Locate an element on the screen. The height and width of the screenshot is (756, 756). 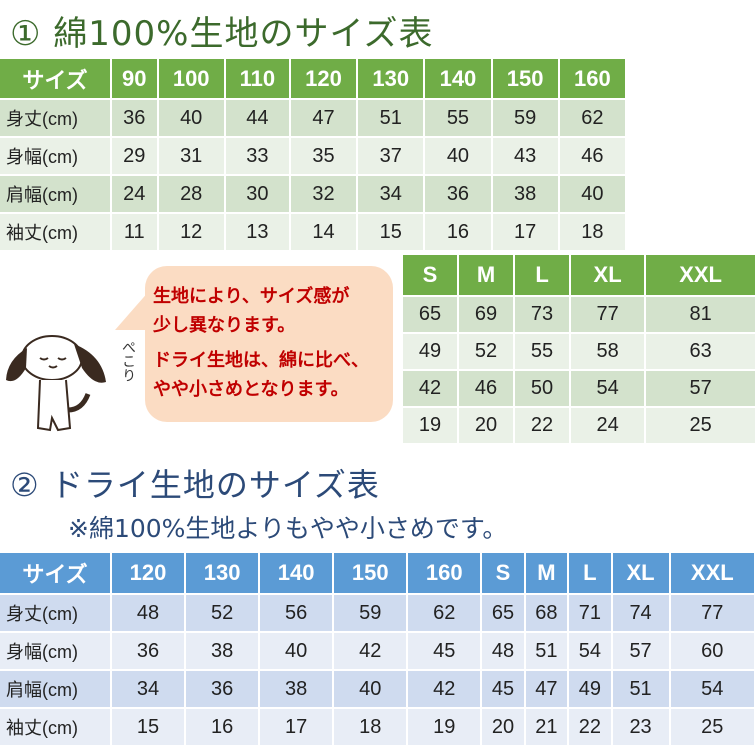
value-cell: 49 is located at coordinates (590, 689).